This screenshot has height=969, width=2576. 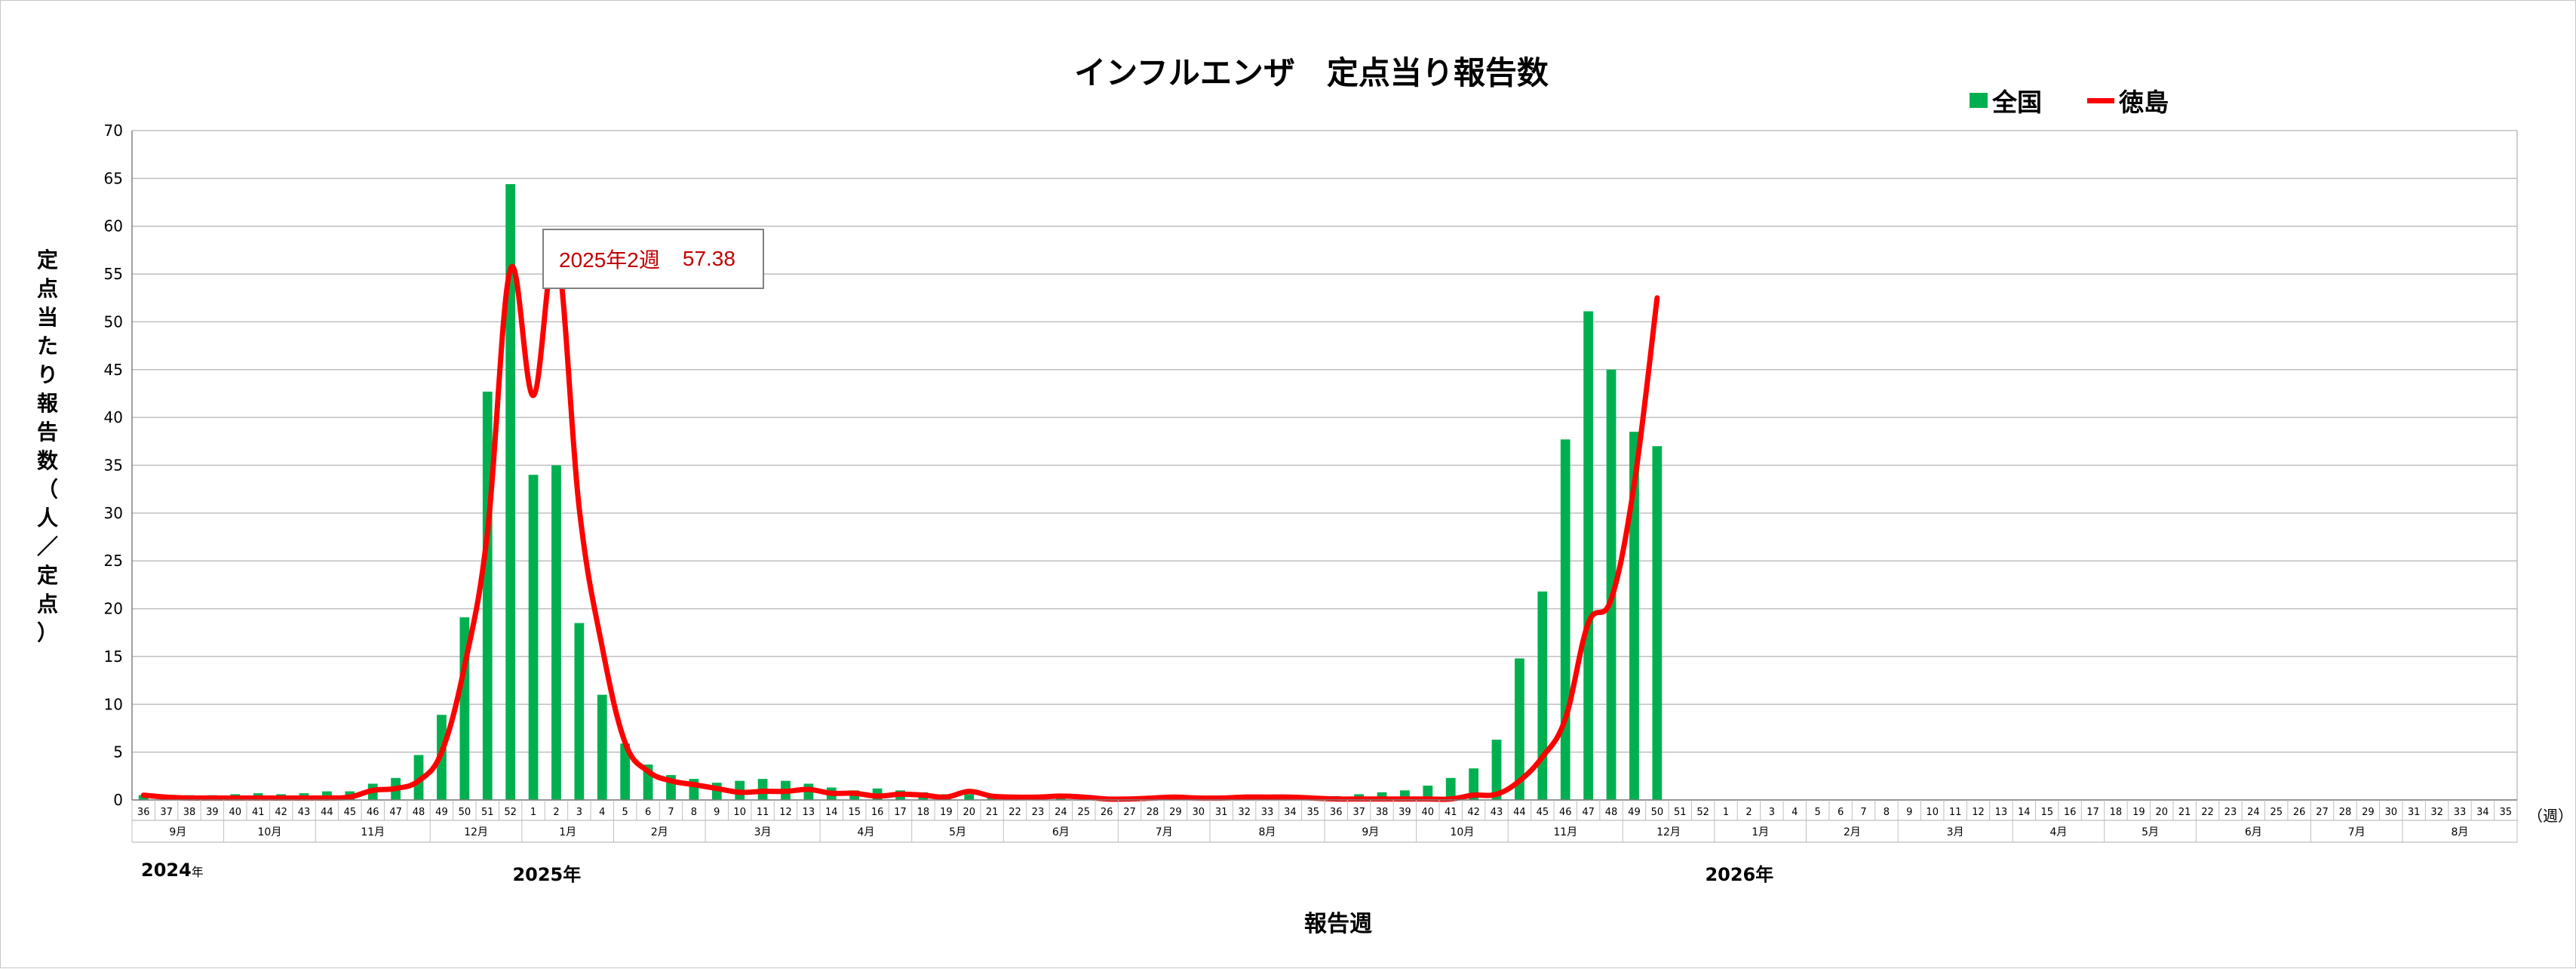 I want to click on month-label: 9月, so click(x=177, y=832).